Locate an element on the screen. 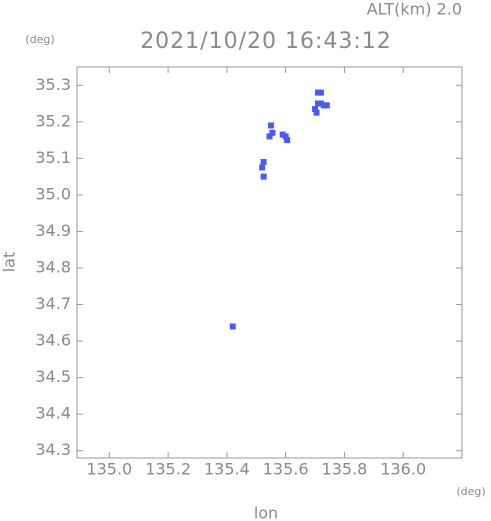 Image resolution: width=491 pixels, height=521 pixels. y-tick-label: 34.6 is located at coordinates (53, 340).